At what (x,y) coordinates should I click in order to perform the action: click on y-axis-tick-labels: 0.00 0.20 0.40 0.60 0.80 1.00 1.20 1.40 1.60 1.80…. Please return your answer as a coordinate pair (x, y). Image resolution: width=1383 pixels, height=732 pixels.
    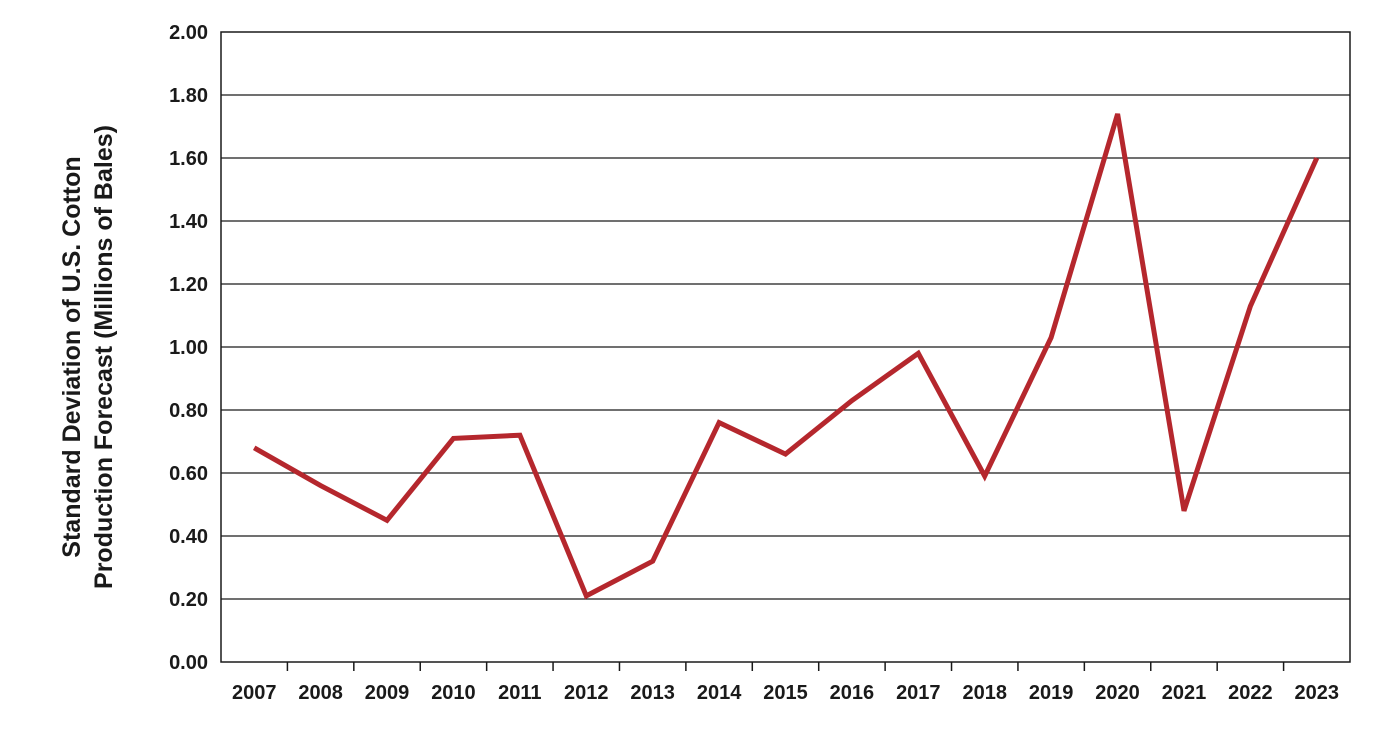
    Looking at the image, I should click on (188, 348).